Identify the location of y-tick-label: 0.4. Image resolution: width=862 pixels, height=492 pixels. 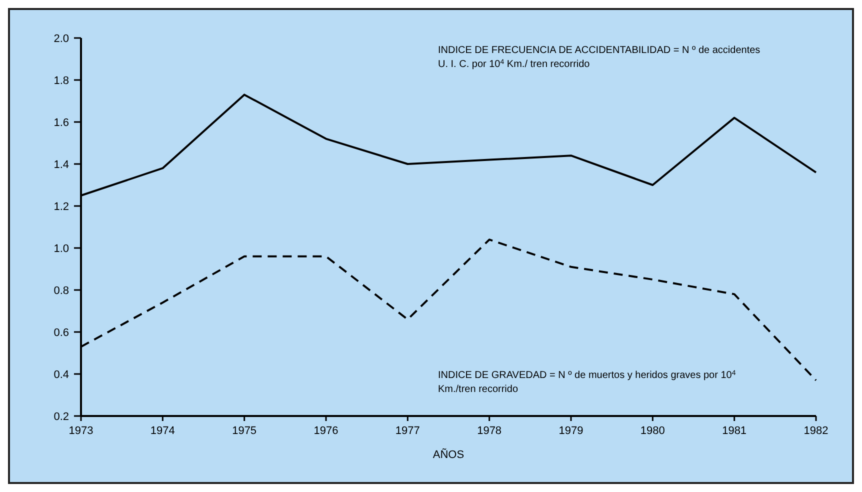
(61, 374).